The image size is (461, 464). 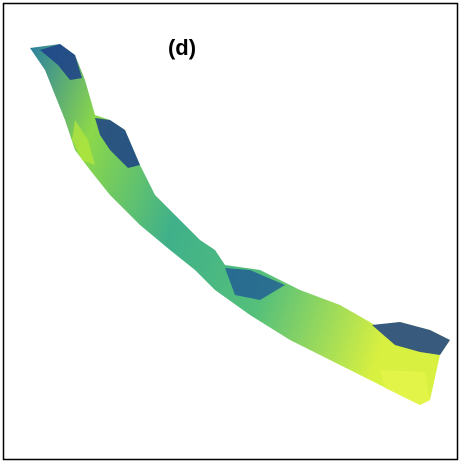 What do you see at coordinates (182, 47) in the screenshot?
I see `panel-label: (d)` at bounding box center [182, 47].